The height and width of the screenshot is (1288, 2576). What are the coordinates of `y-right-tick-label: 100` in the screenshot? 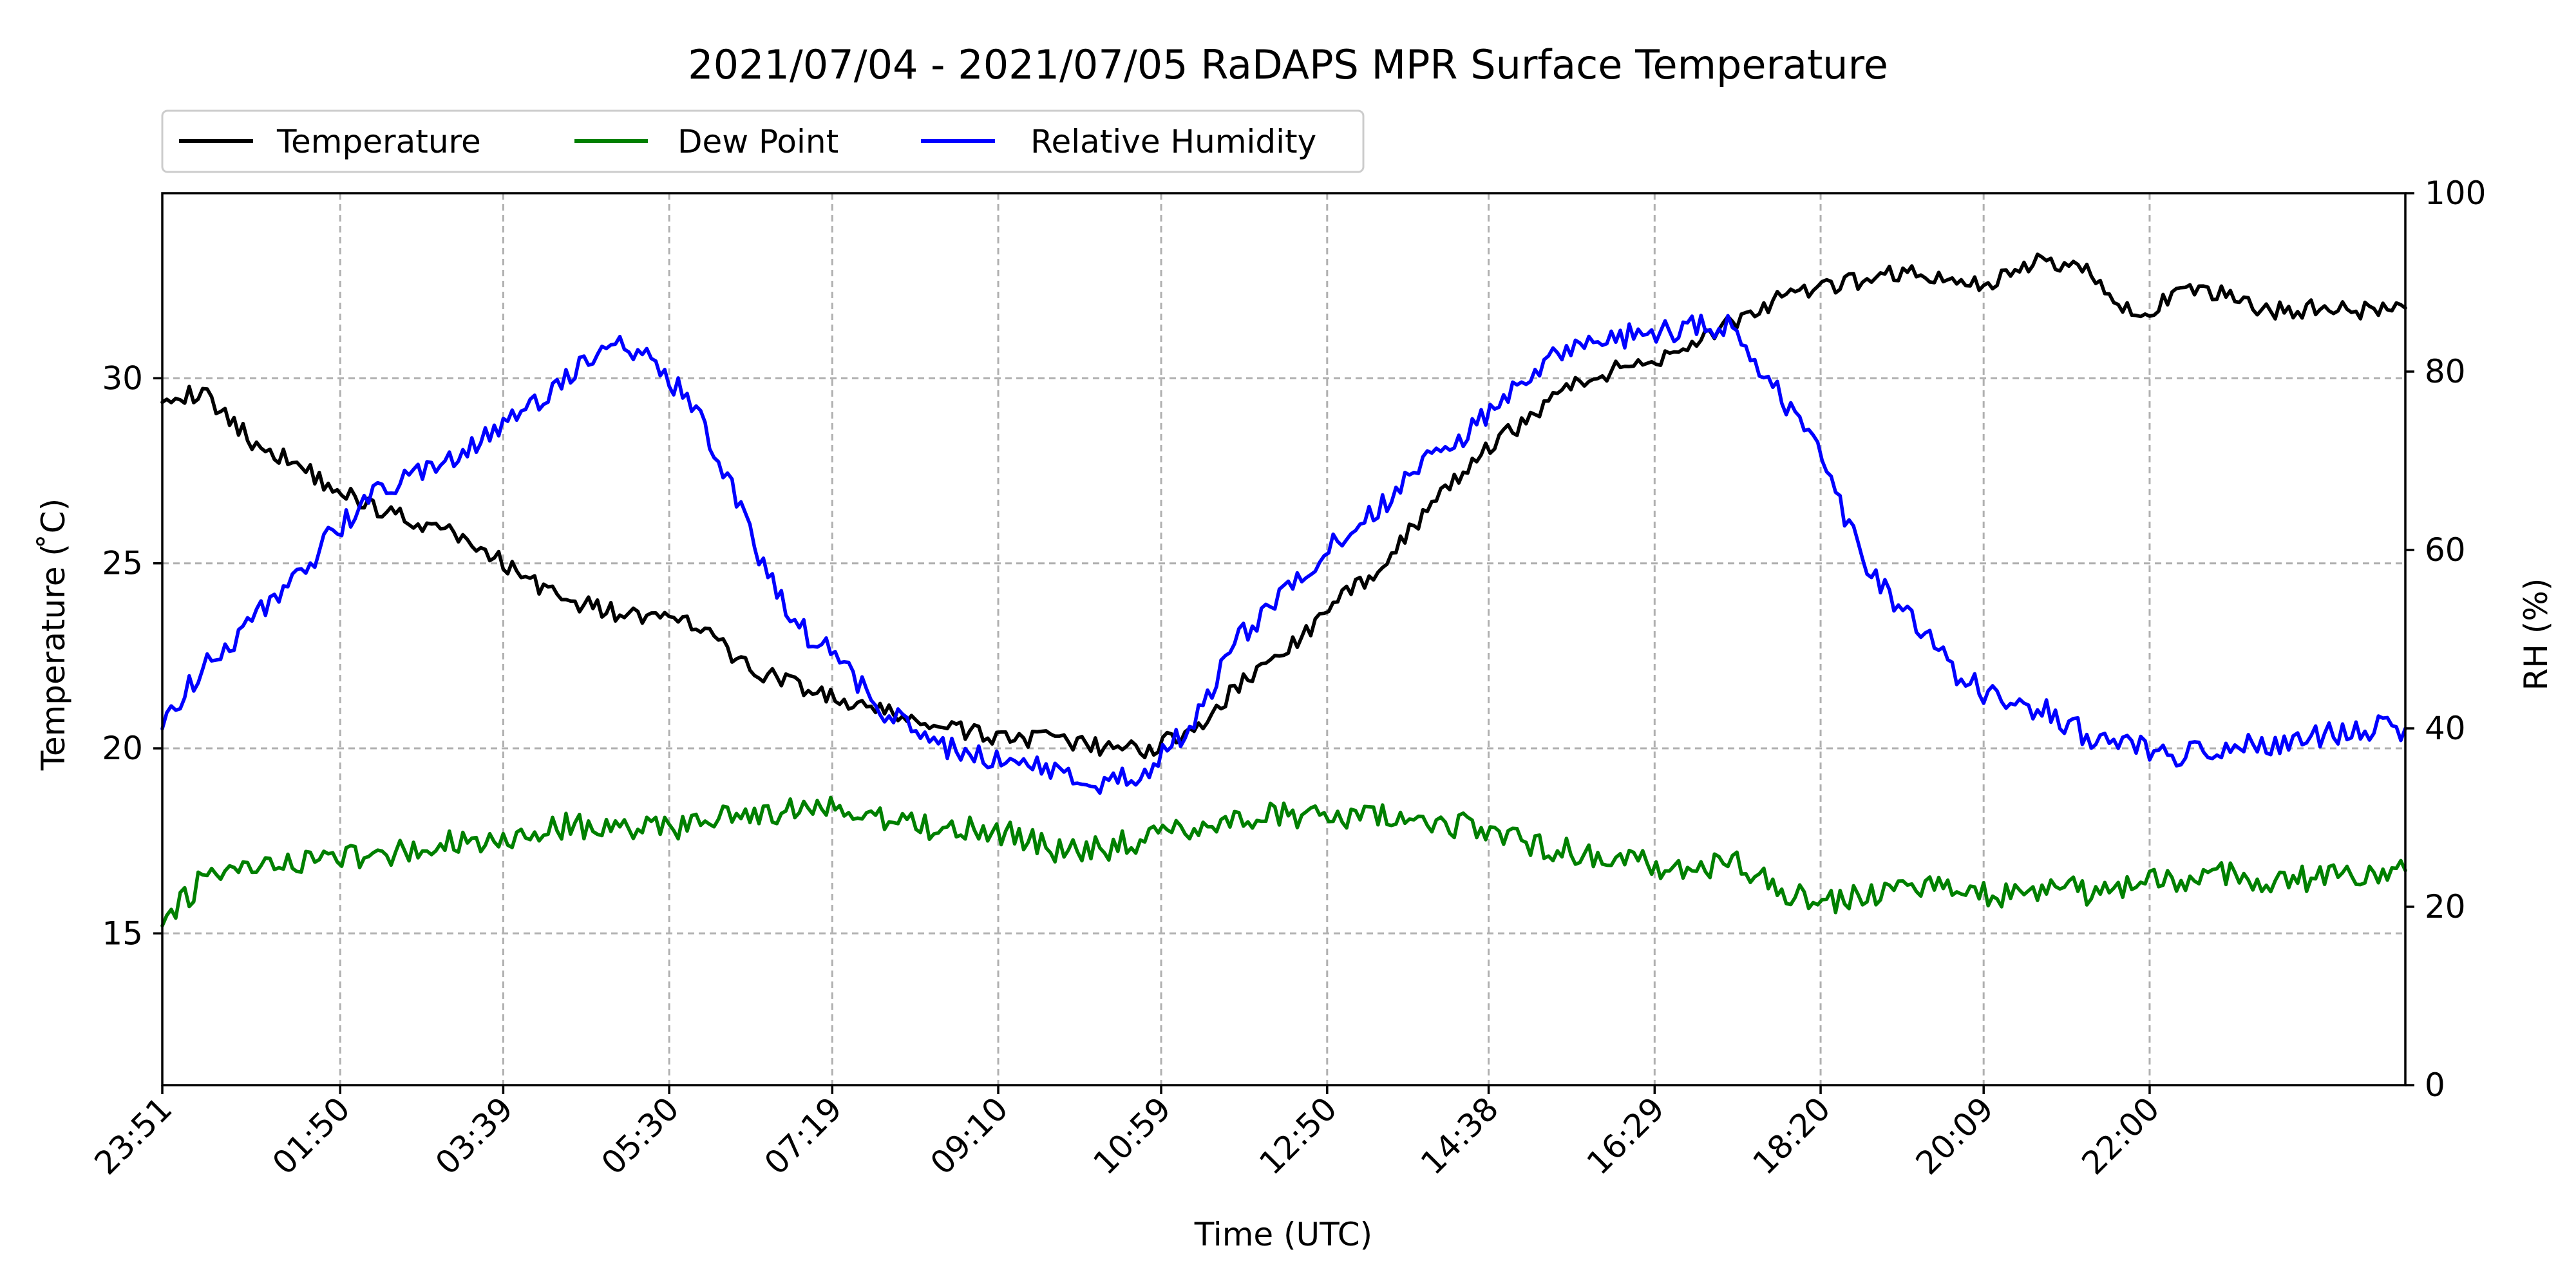 It's located at (2456, 193).